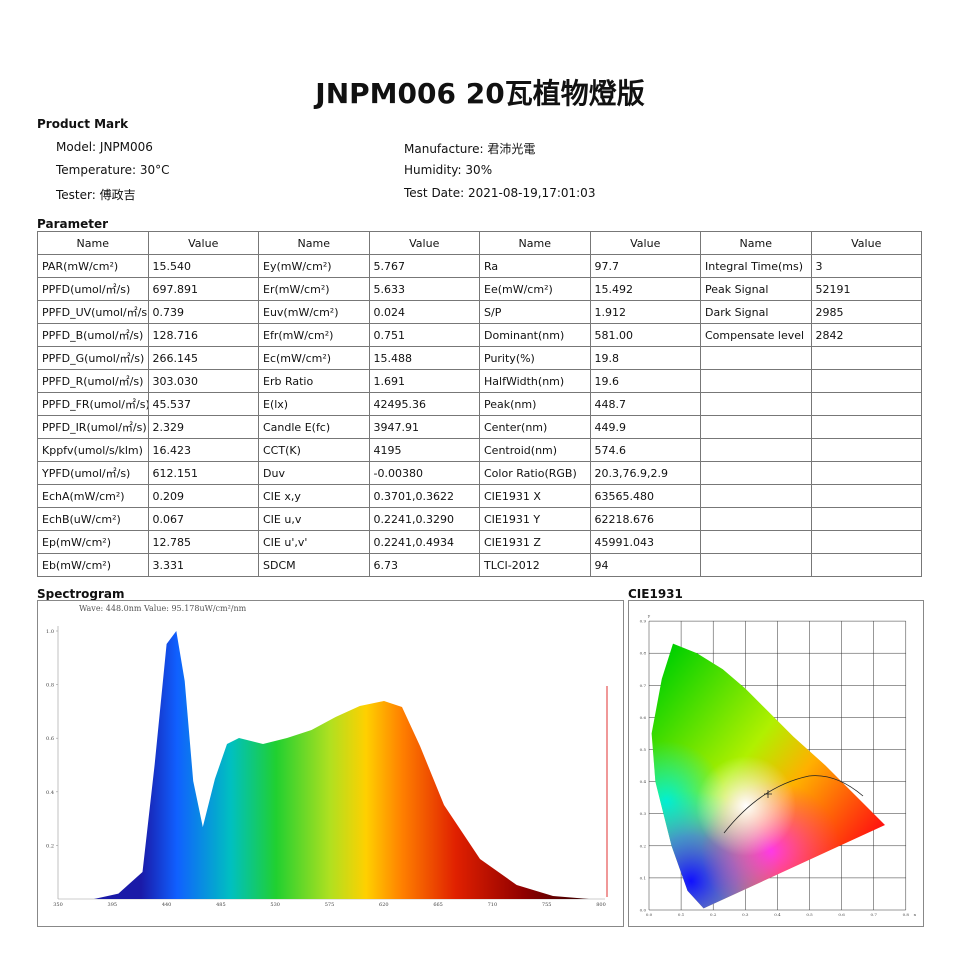  I want to click on param-value: 12.785, so click(203, 542).